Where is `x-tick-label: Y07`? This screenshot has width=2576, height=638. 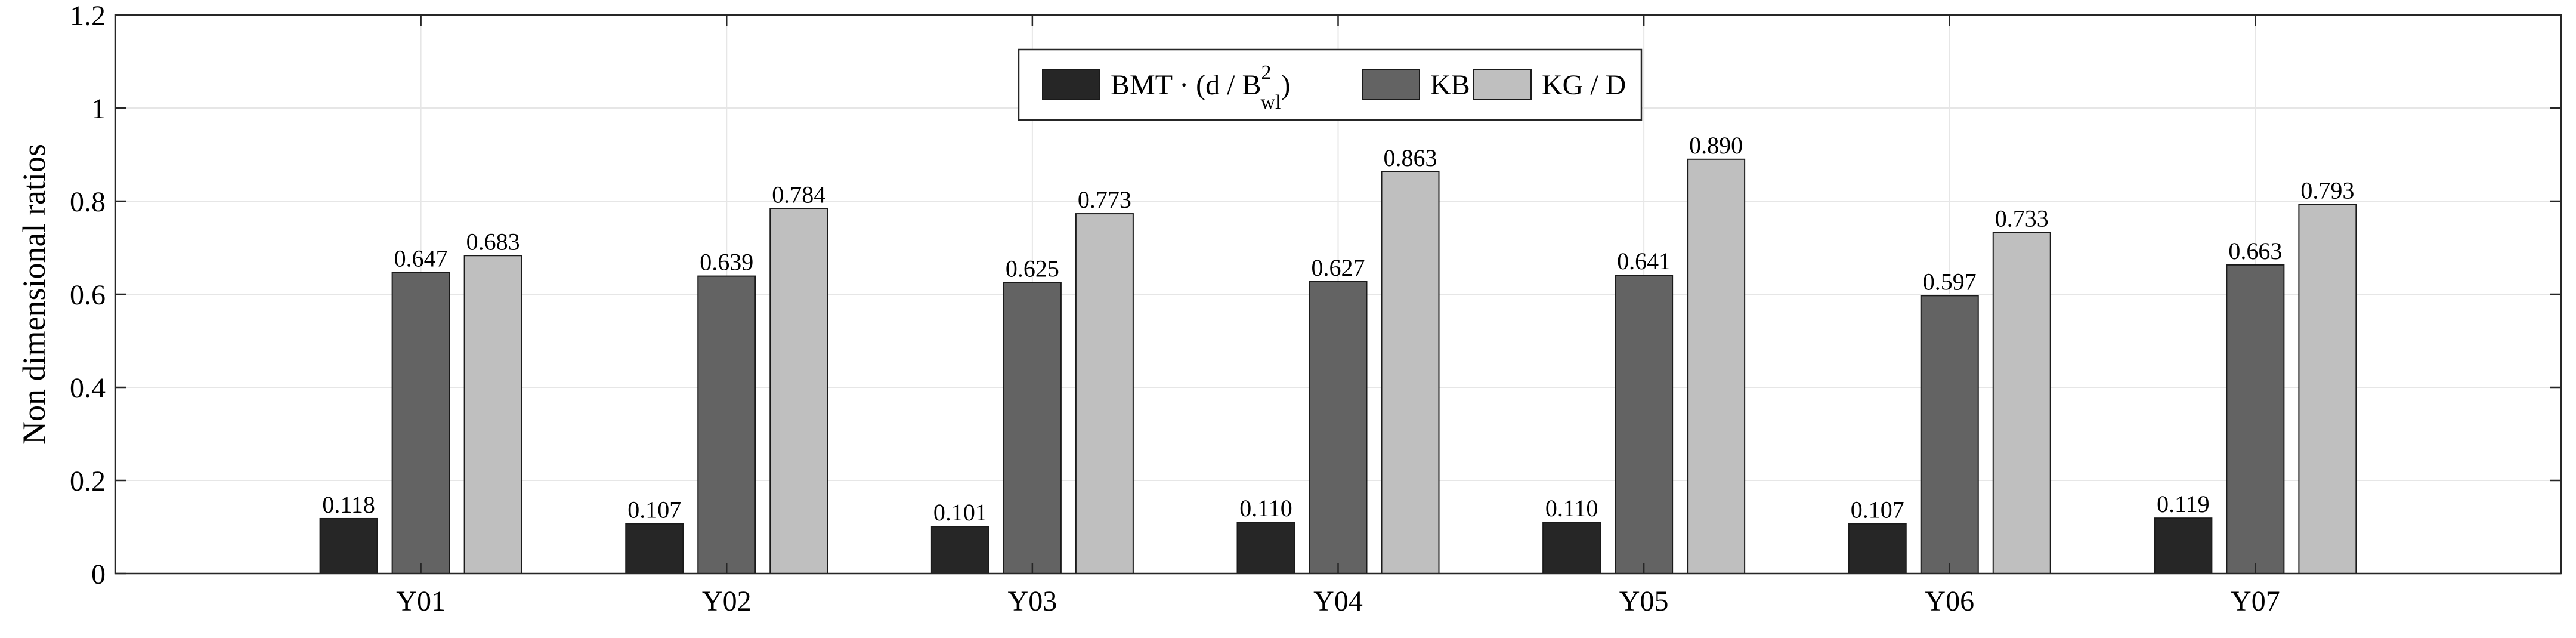
x-tick-label: Y07 is located at coordinates (2255, 601).